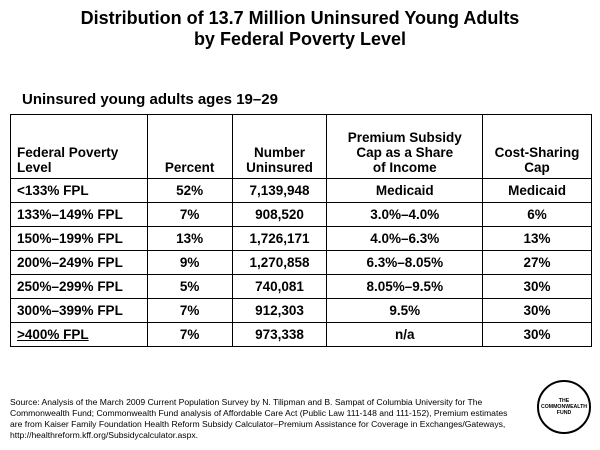 This screenshot has height=450, width=600. I want to click on cell-fpl: 150%–199% FPL, so click(79, 238).